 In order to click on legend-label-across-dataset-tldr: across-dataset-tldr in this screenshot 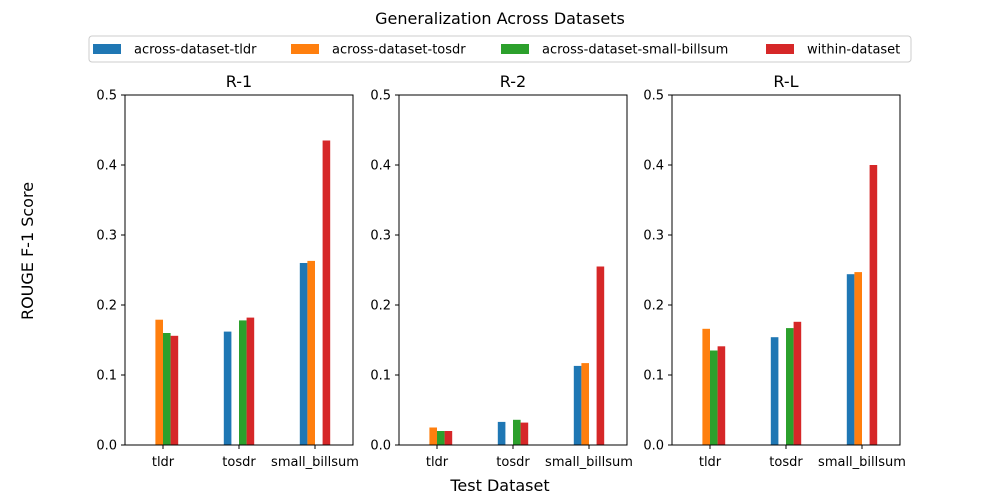, I will do `click(195, 50)`.